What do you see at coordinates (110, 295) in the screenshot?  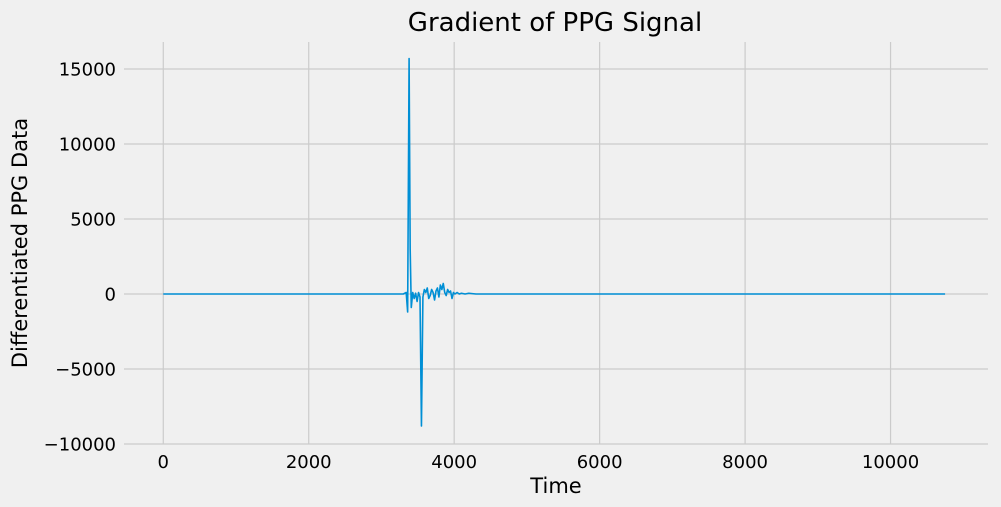 I see `y-tick-label: 0` at bounding box center [110, 295].